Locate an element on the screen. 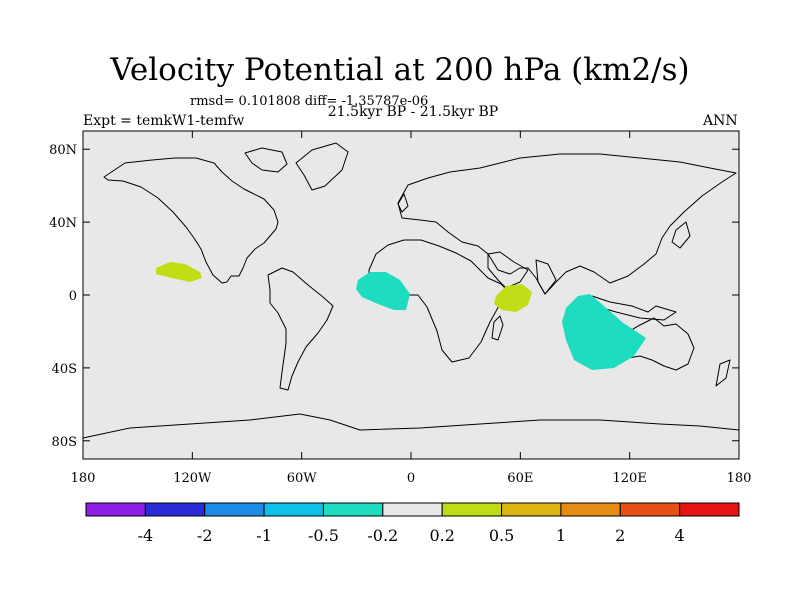 The image size is (800, 600). coastline-south-america is located at coordinates (300, 329).